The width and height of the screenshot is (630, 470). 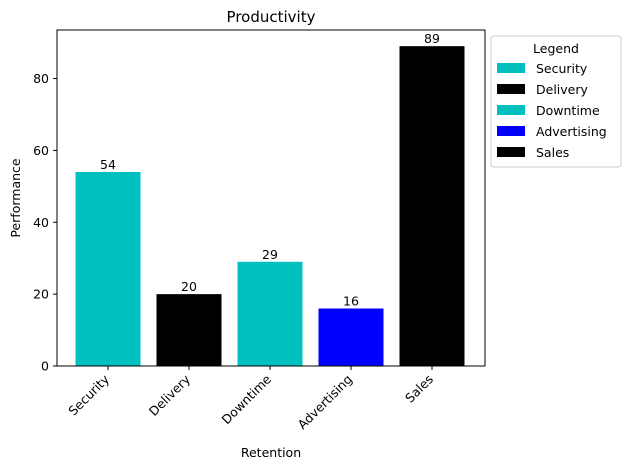 I want to click on legend-label-delivery: Delivery, so click(x=562, y=89).